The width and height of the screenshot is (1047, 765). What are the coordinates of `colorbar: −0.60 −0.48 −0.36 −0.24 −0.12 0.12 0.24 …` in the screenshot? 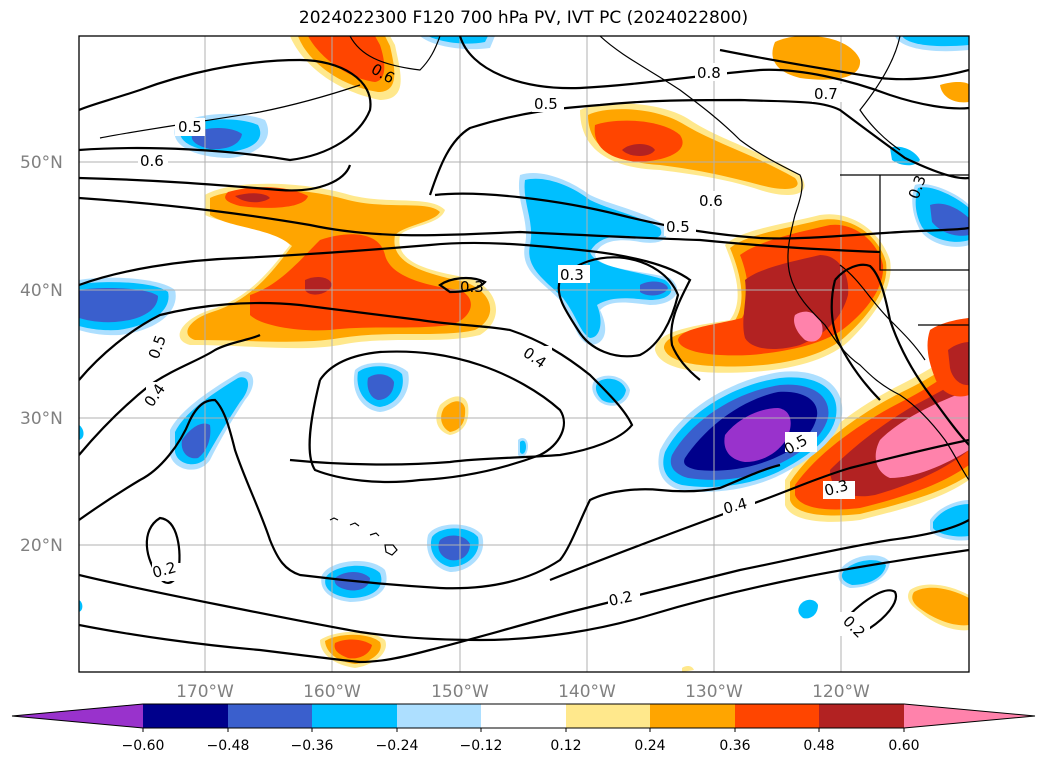 It's located at (523, 728).